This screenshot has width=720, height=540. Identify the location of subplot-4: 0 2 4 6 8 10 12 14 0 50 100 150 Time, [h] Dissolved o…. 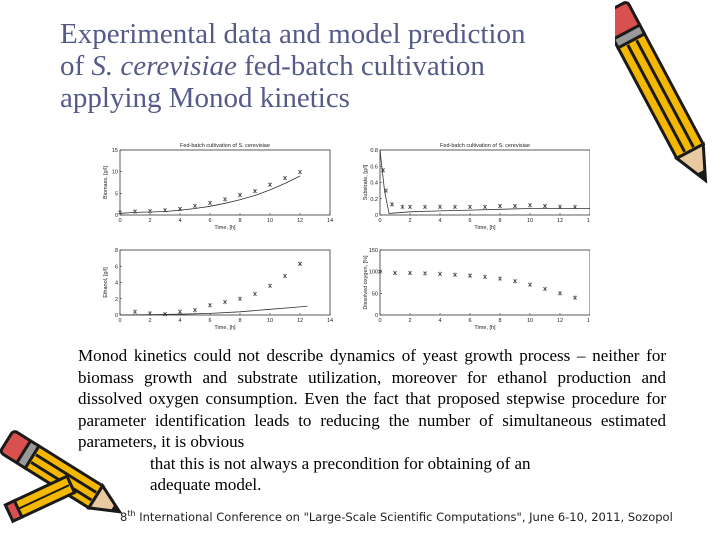
(476, 289).